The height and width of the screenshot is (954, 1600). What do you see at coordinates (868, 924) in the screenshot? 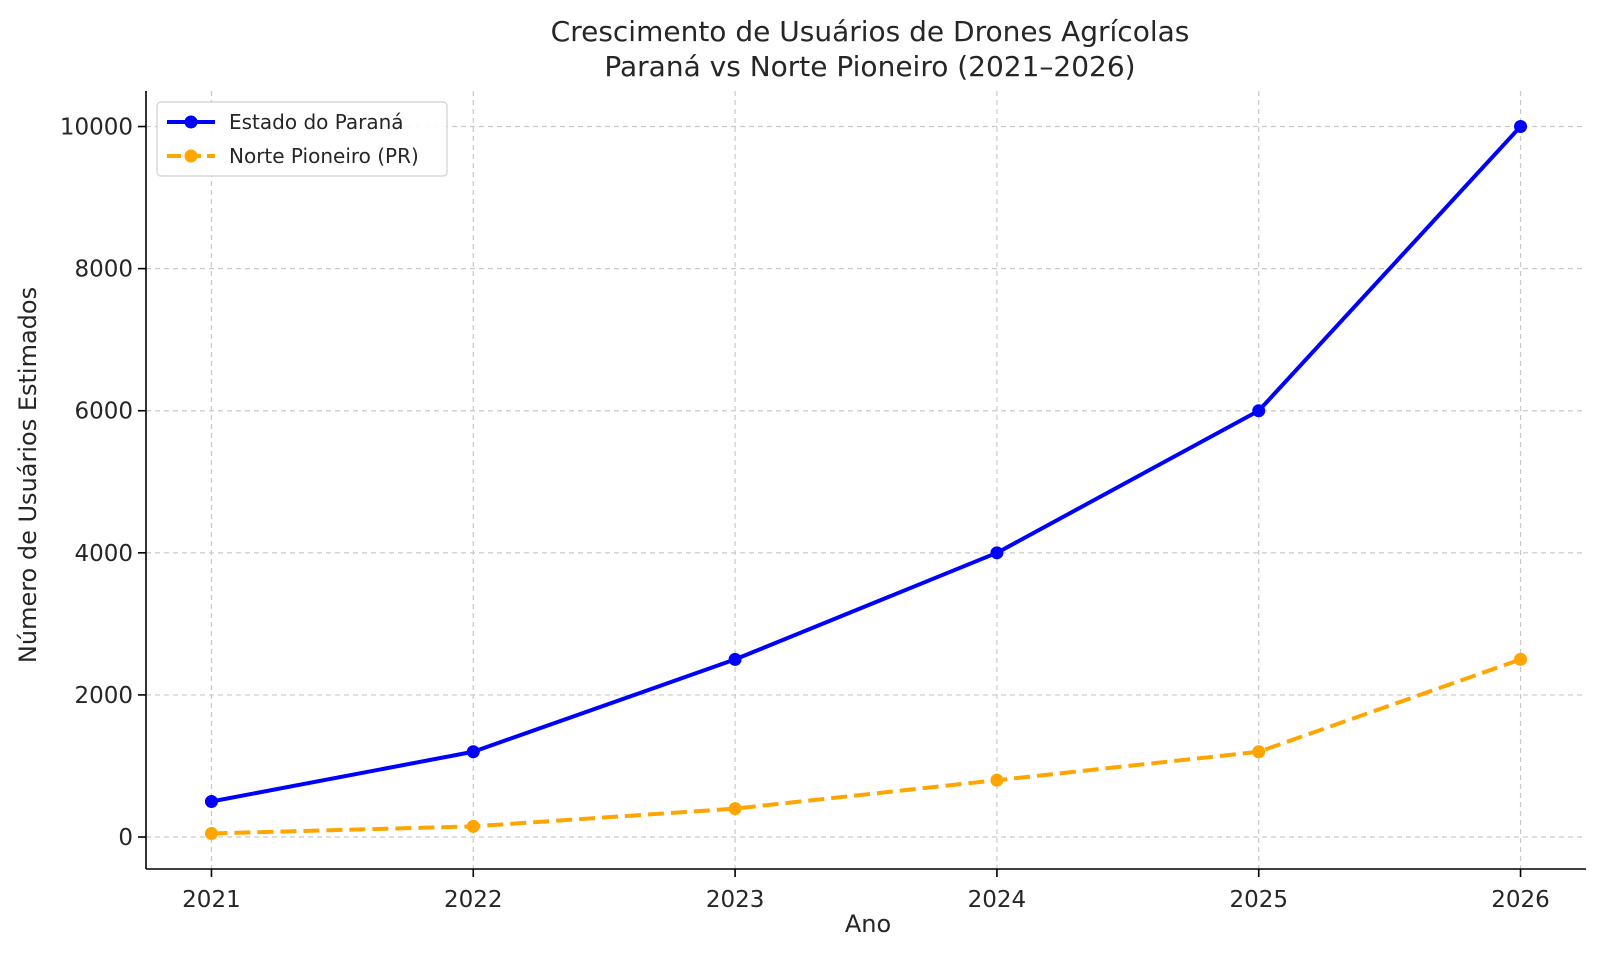
I see `x-axis-label: Ano` at bounding box center [868, 924].